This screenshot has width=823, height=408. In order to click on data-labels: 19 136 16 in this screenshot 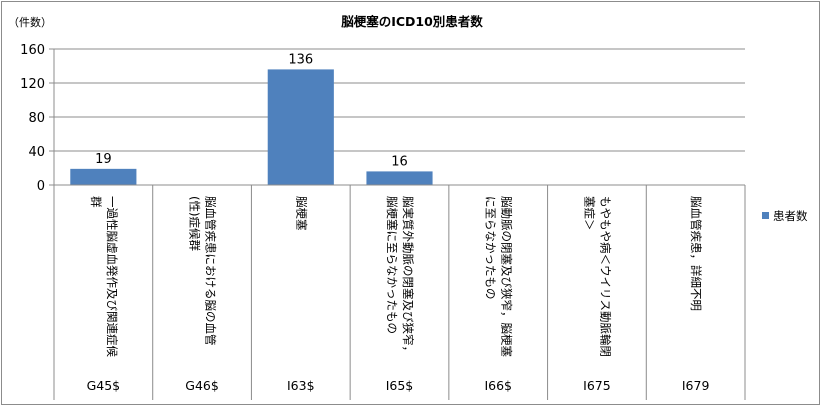, I will do `click(251, 110)`.